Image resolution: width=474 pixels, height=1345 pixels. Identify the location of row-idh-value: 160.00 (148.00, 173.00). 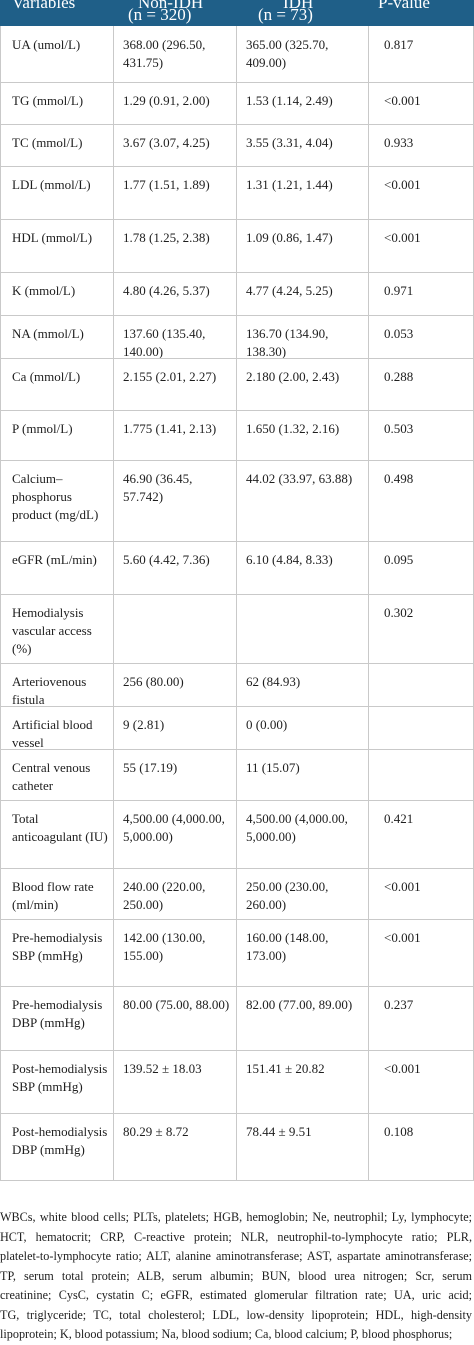
(287, 946).